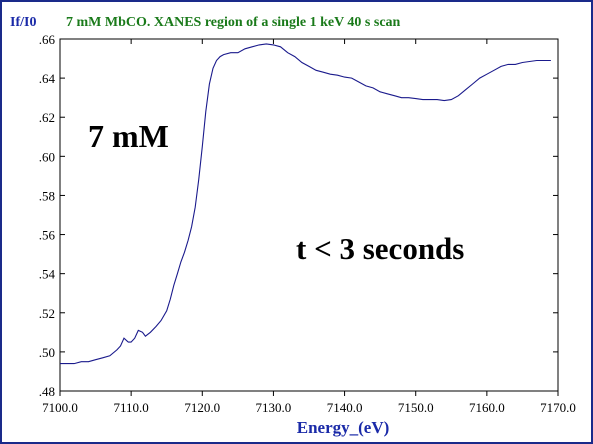 Image resolution: width=593 pixels, height=444 pixels. What do you see at coordinates (47, 156) in the screenshot?
I see `y-tick-label: .60` at bounding box center [47, 156].